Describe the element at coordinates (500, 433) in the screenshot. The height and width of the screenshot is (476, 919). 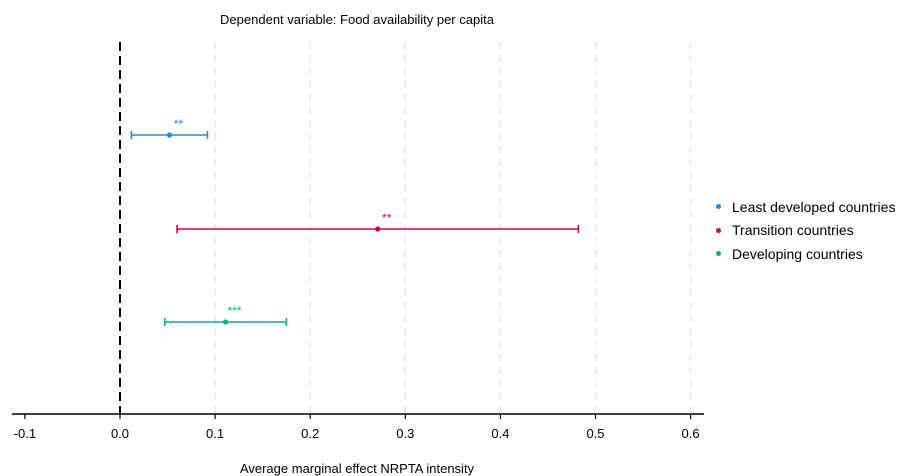
I see `x-tick-label: 0.4` at that location.